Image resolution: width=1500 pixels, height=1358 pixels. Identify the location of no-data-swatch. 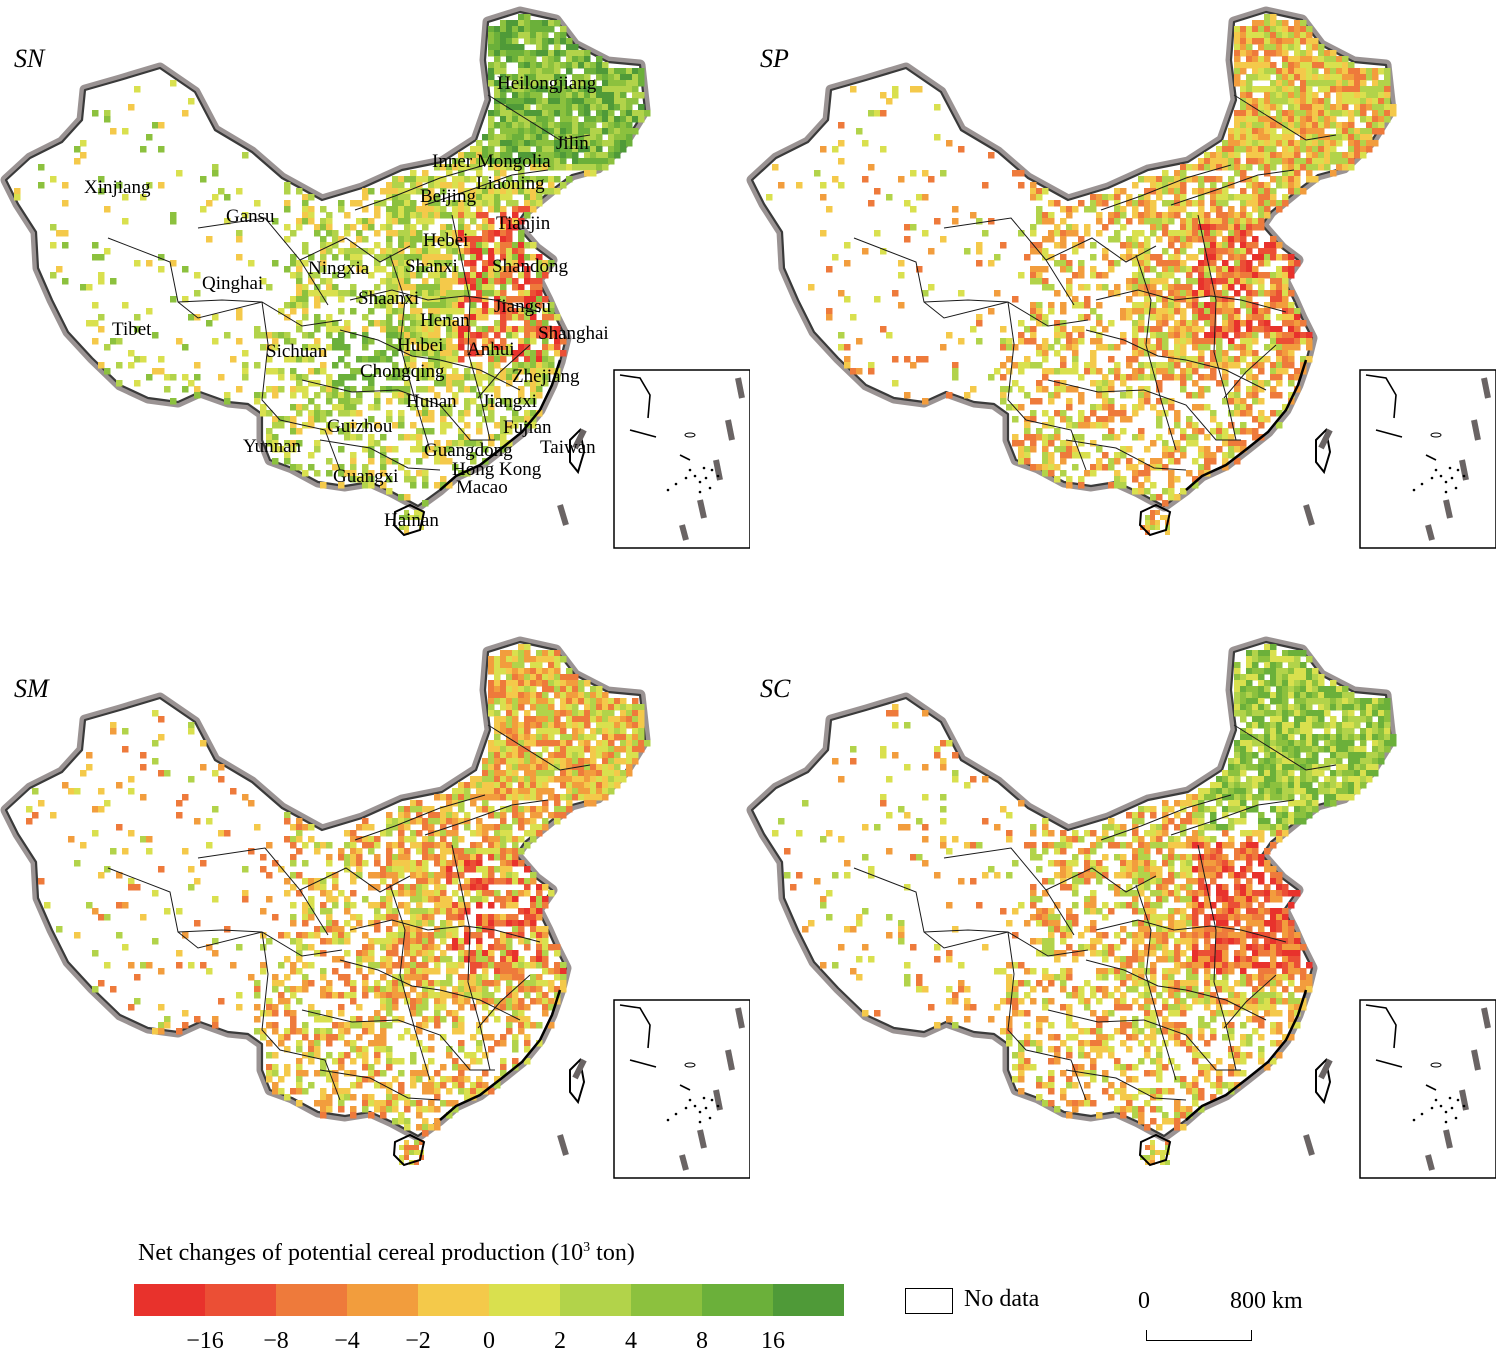
(929, 1301).